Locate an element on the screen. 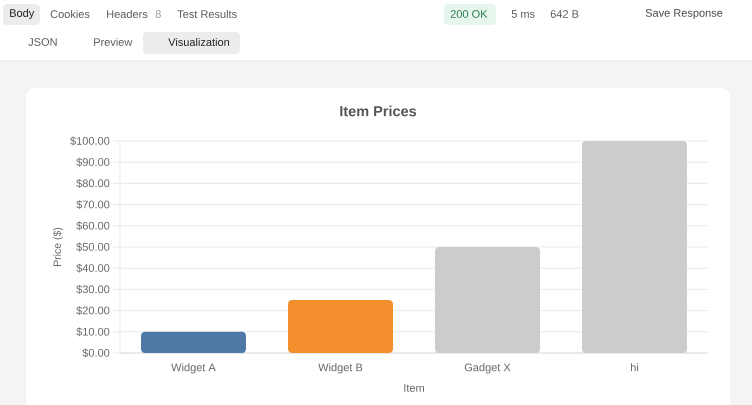  y-tick-label: $90.00 is located at coordinates (93, 162).